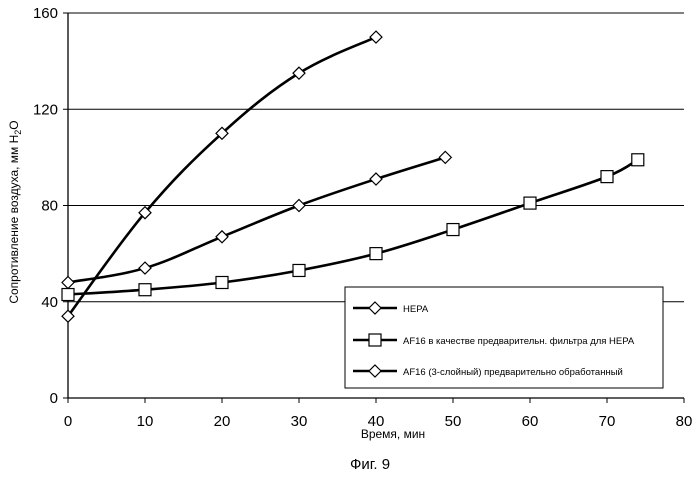  I want to click on y-tick-label: 0, so click(54, 398).